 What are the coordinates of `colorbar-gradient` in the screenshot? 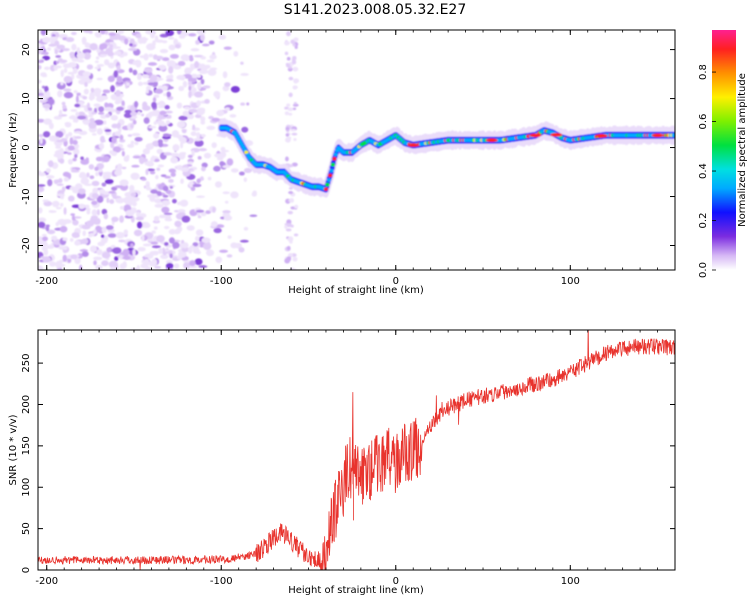 It's located at (724, 150).